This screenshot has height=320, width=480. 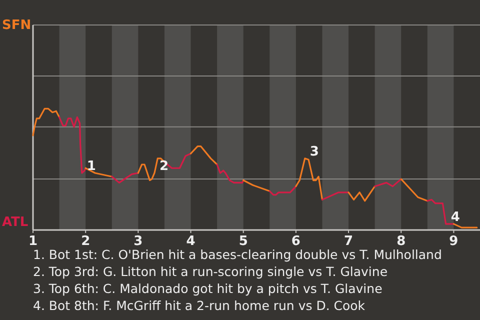 What do you see at coordinates (455, 217) in the screenshot?
I see `annotation: 4` at bounding box center [455, 217].